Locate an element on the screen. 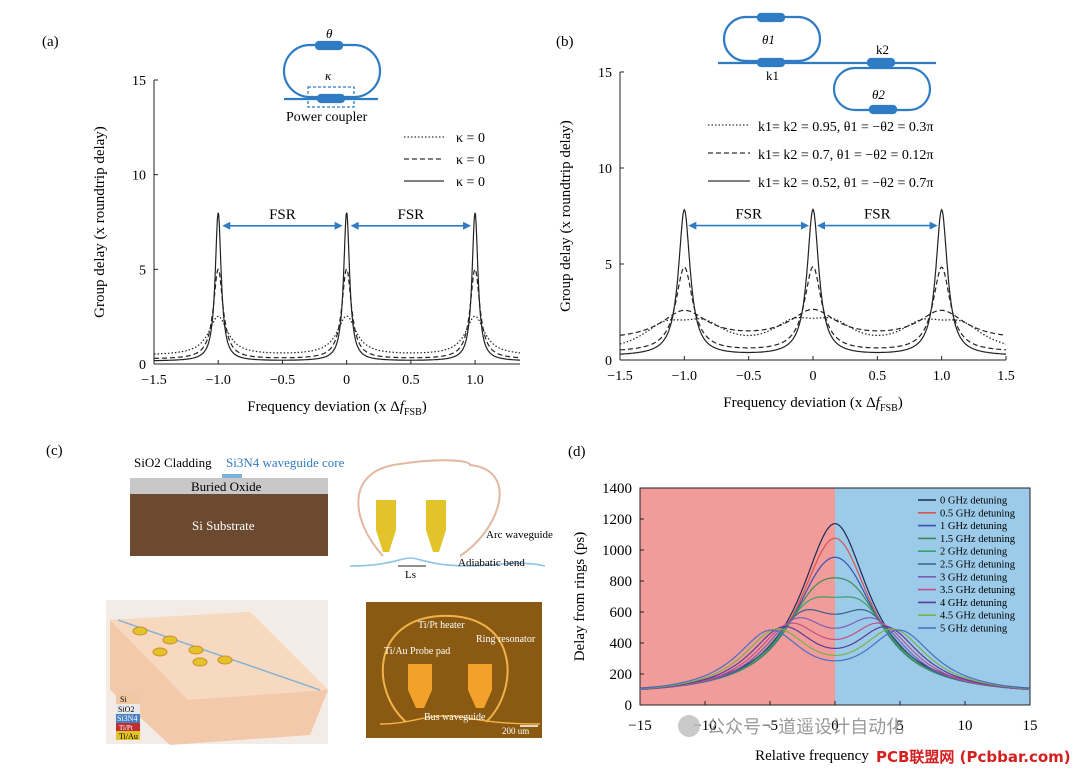  panel-c-label: (c) is located at coordinates (54, 451).